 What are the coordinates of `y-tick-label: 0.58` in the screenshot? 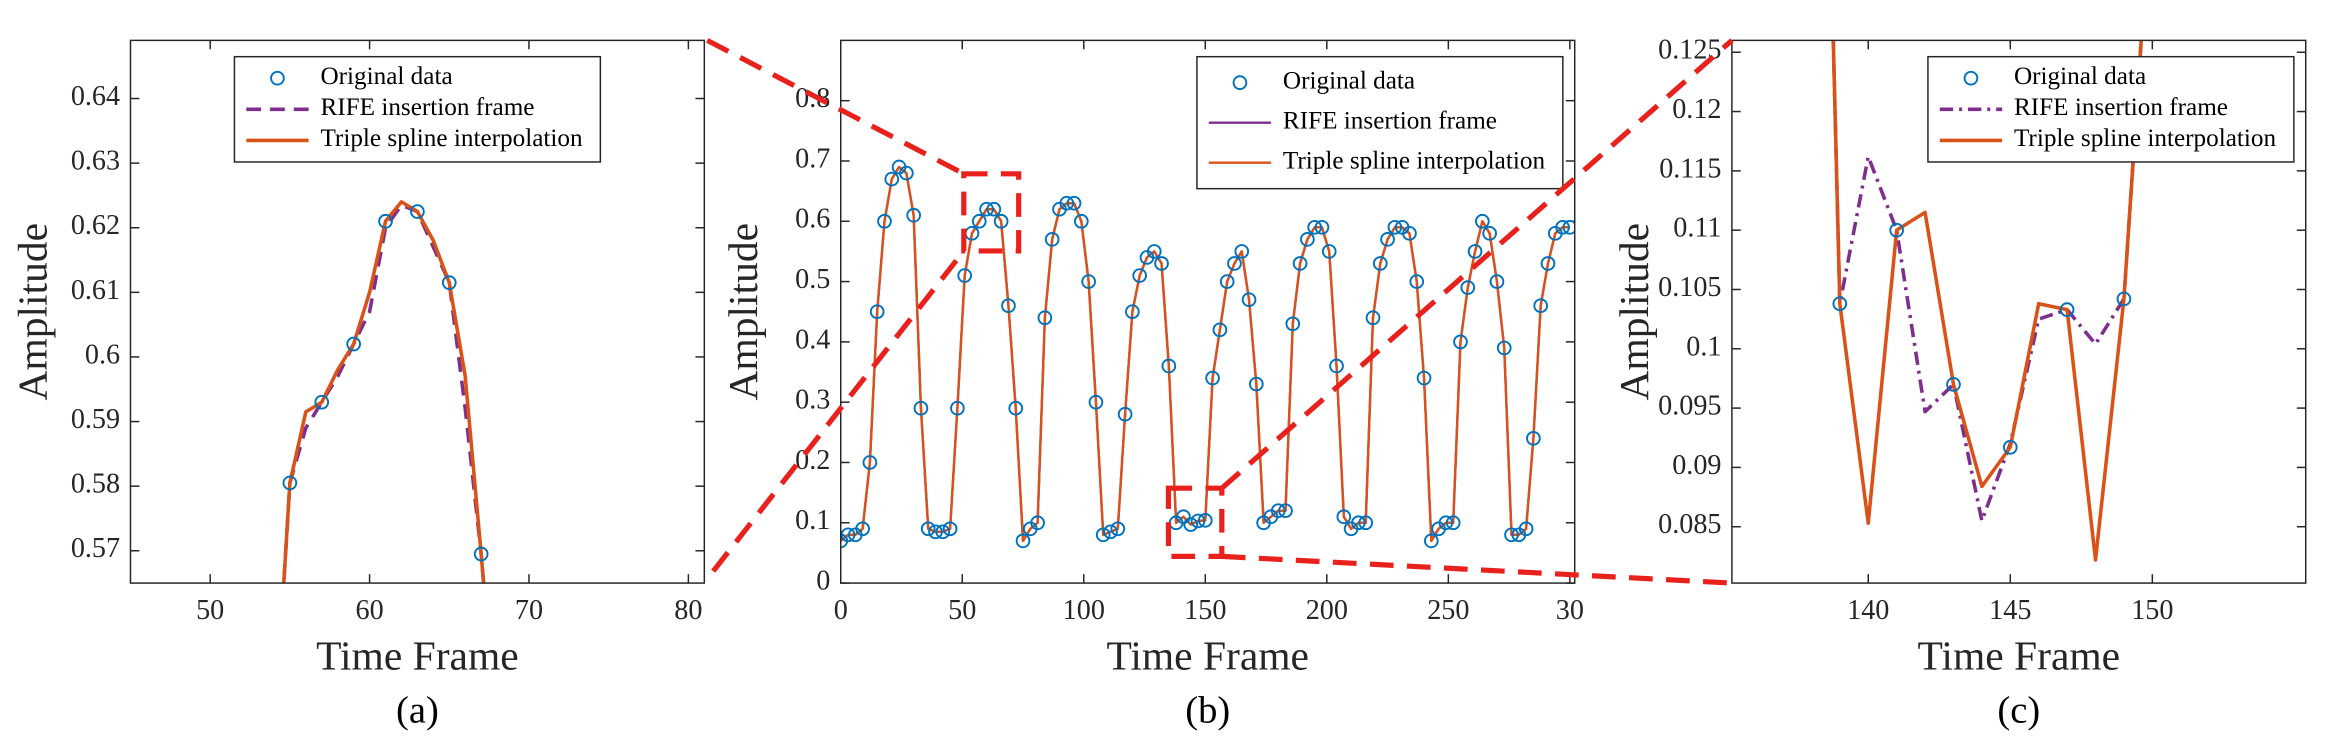 It's located at (95, 484).